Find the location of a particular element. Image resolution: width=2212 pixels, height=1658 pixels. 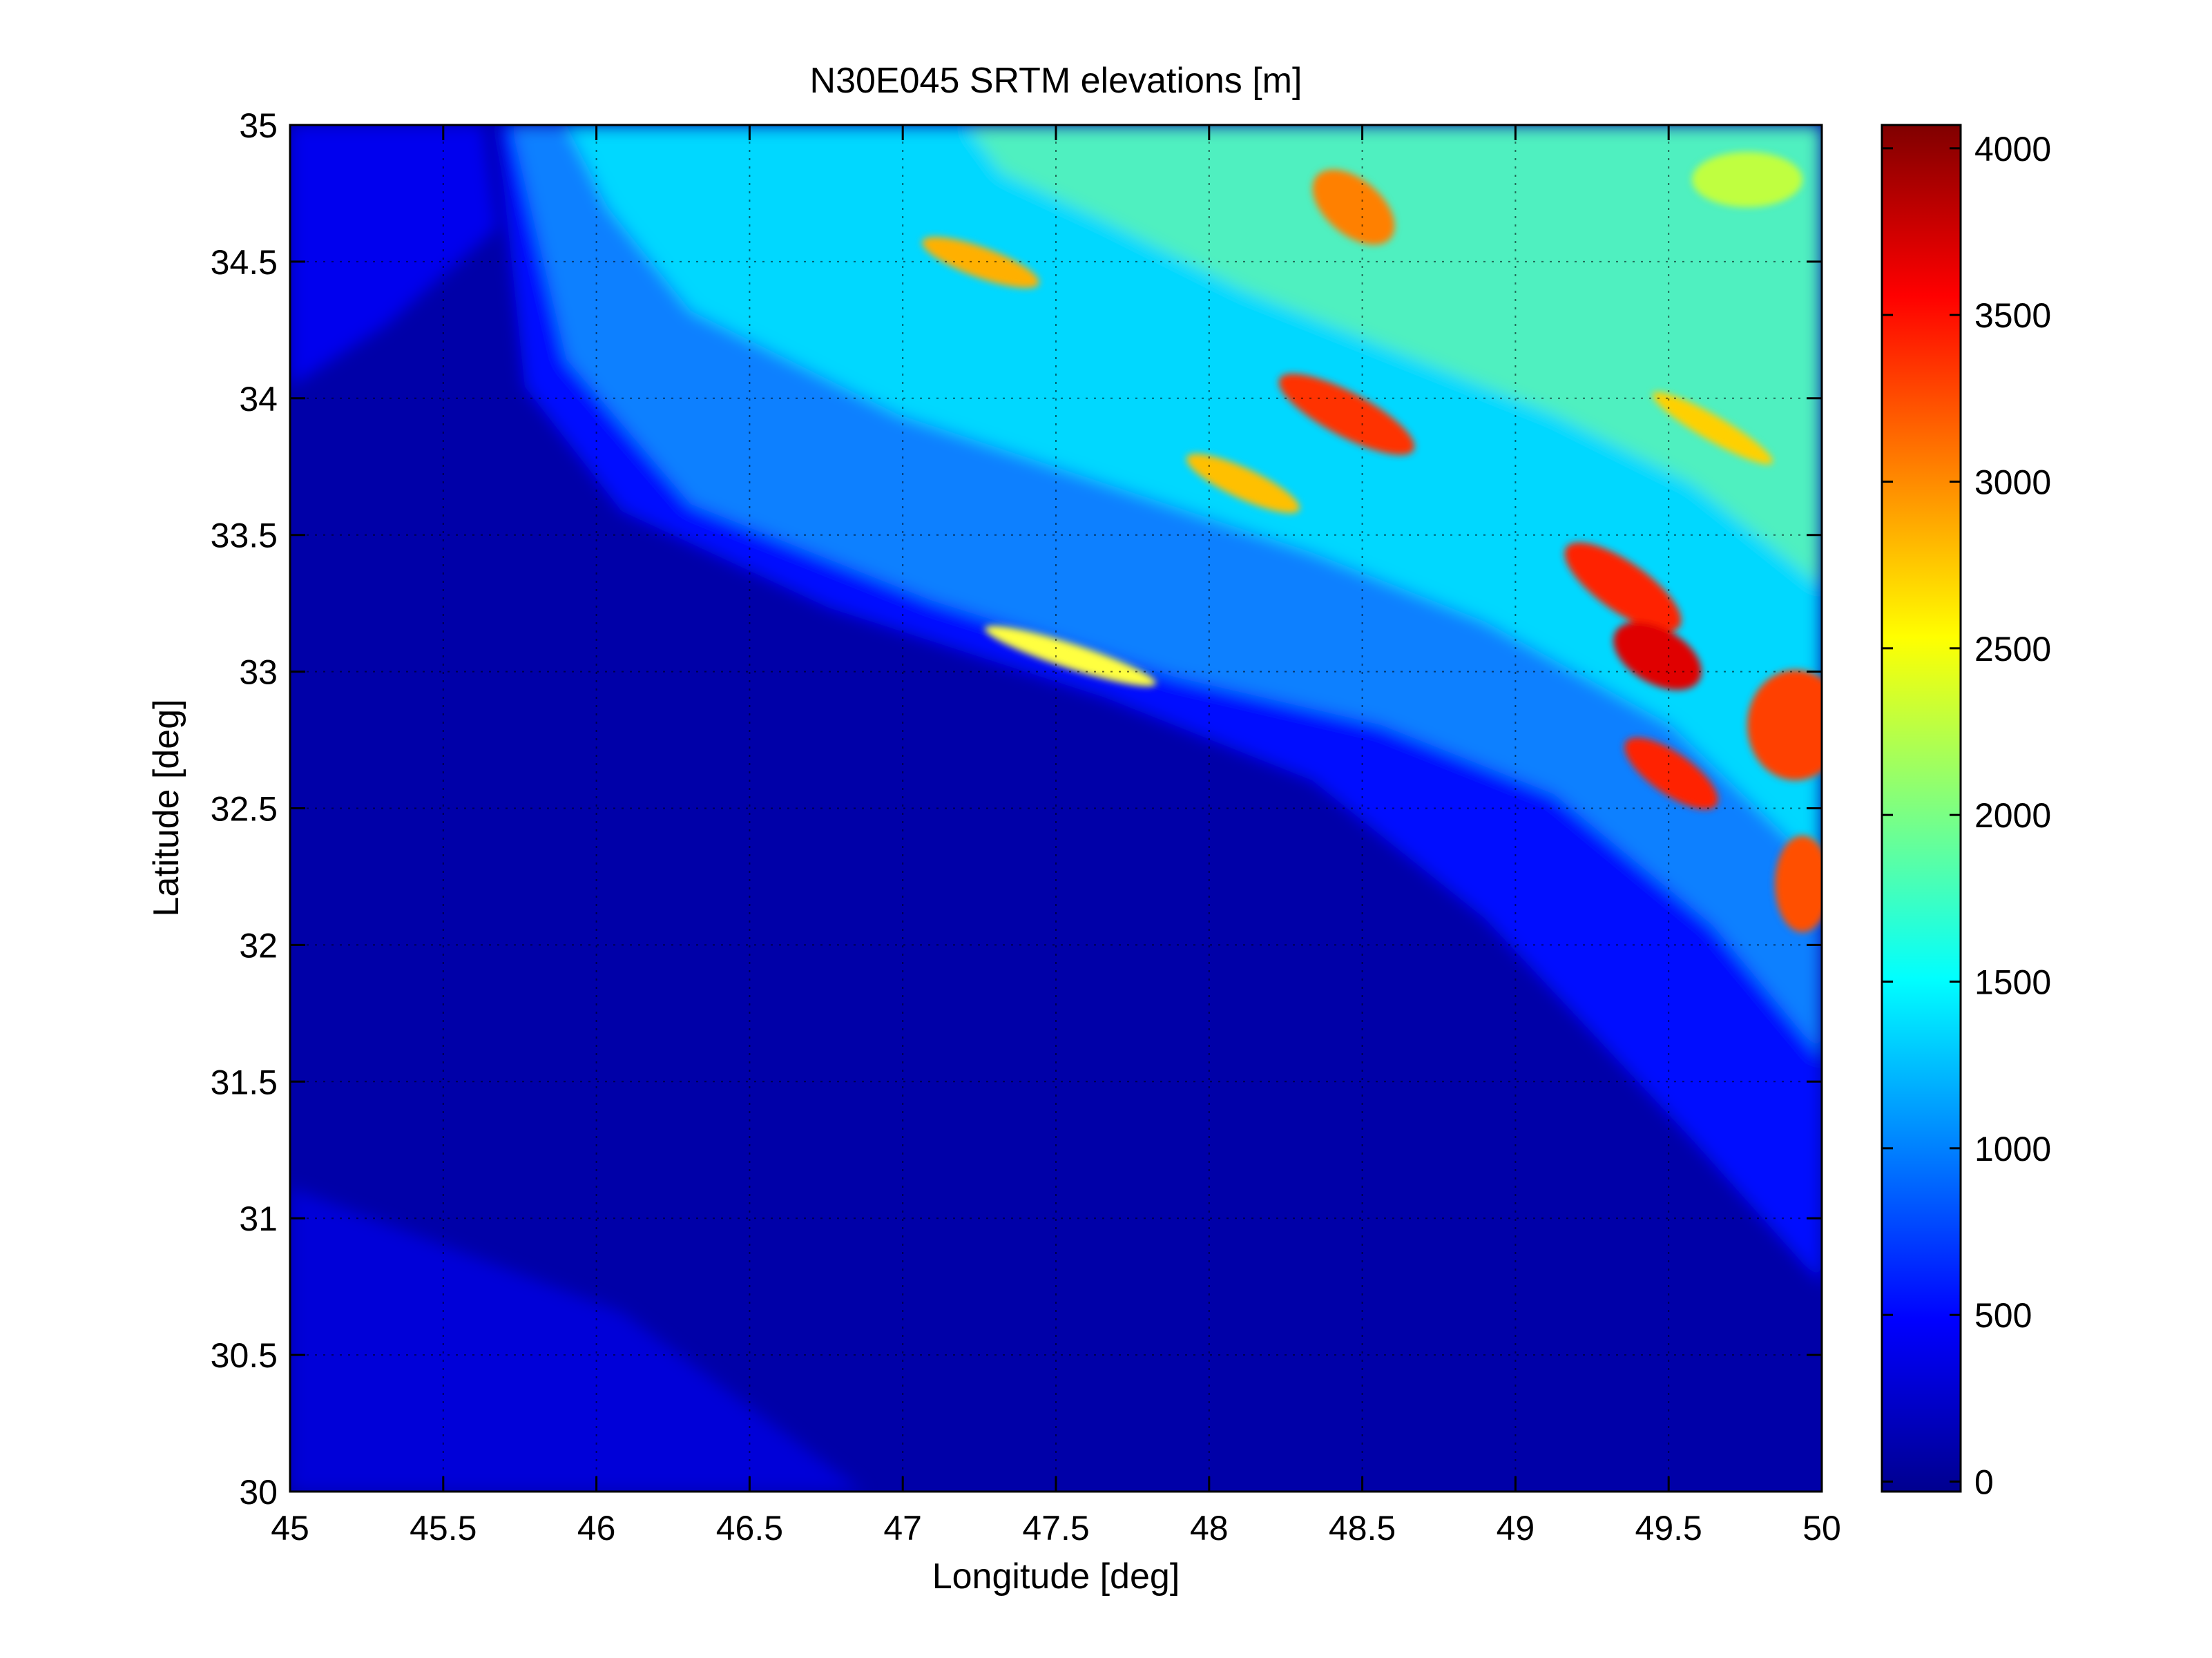

y-tick-label: 32.5 is located at coordinates (244, 809).